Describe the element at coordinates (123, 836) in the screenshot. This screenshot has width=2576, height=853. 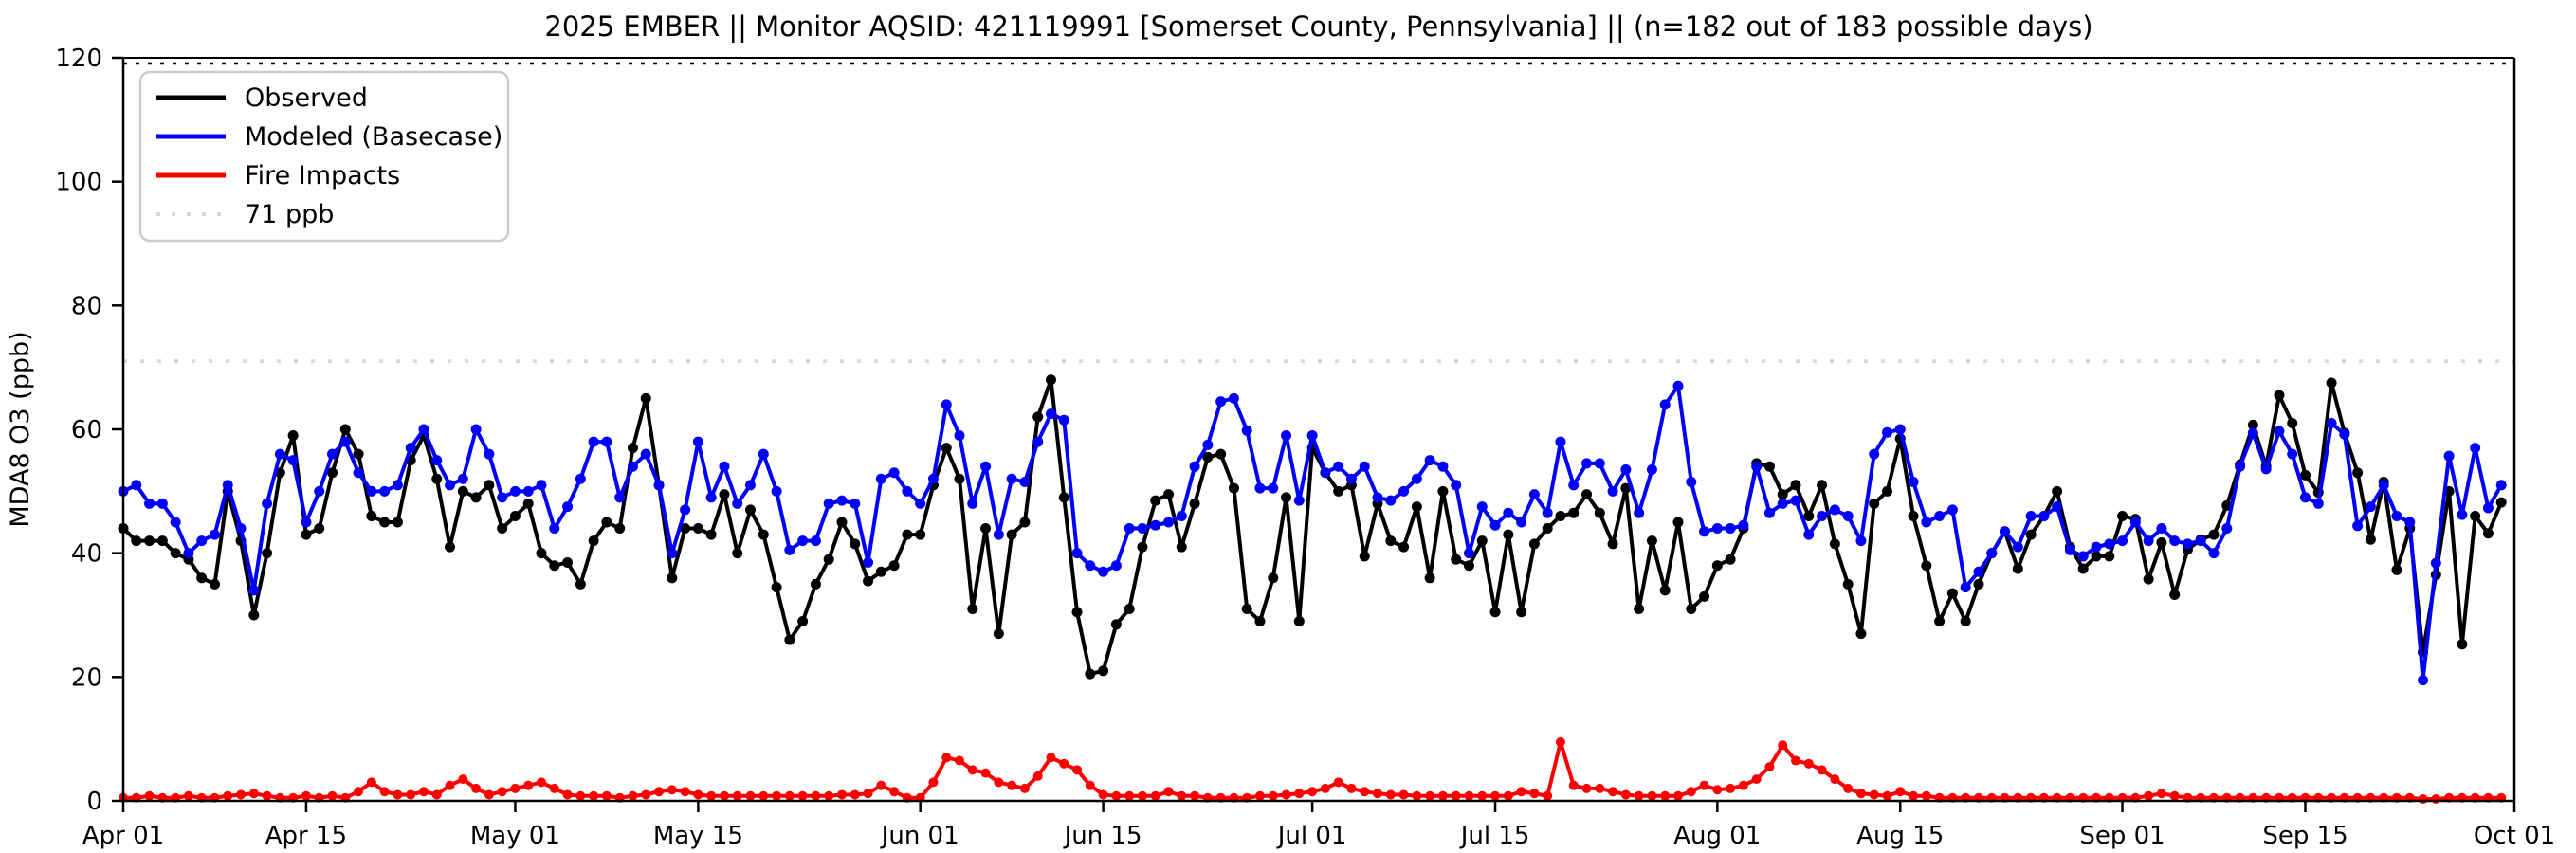
I see `x-tick-label: Apr 01` at that location.